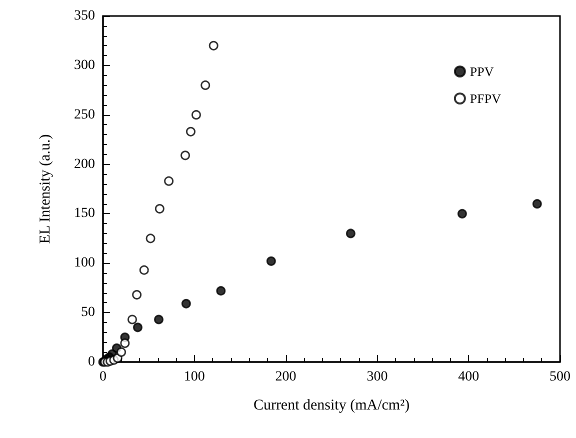 The height and width of the screenshot is (438, 576). What do you see at coordinates (194, 377) in the screenshot?
I see `x-tick-label: 100` at bounding box center [194, 377].